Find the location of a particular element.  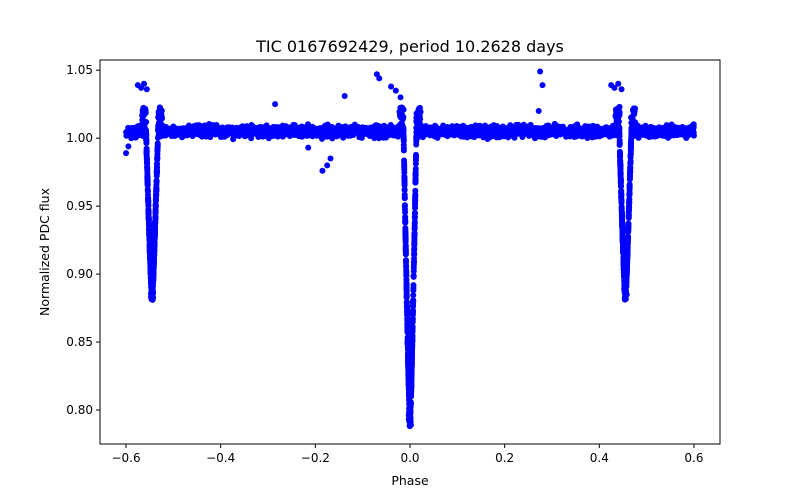

y-tick-label: 0.95 is located at coordinates (79, 206).